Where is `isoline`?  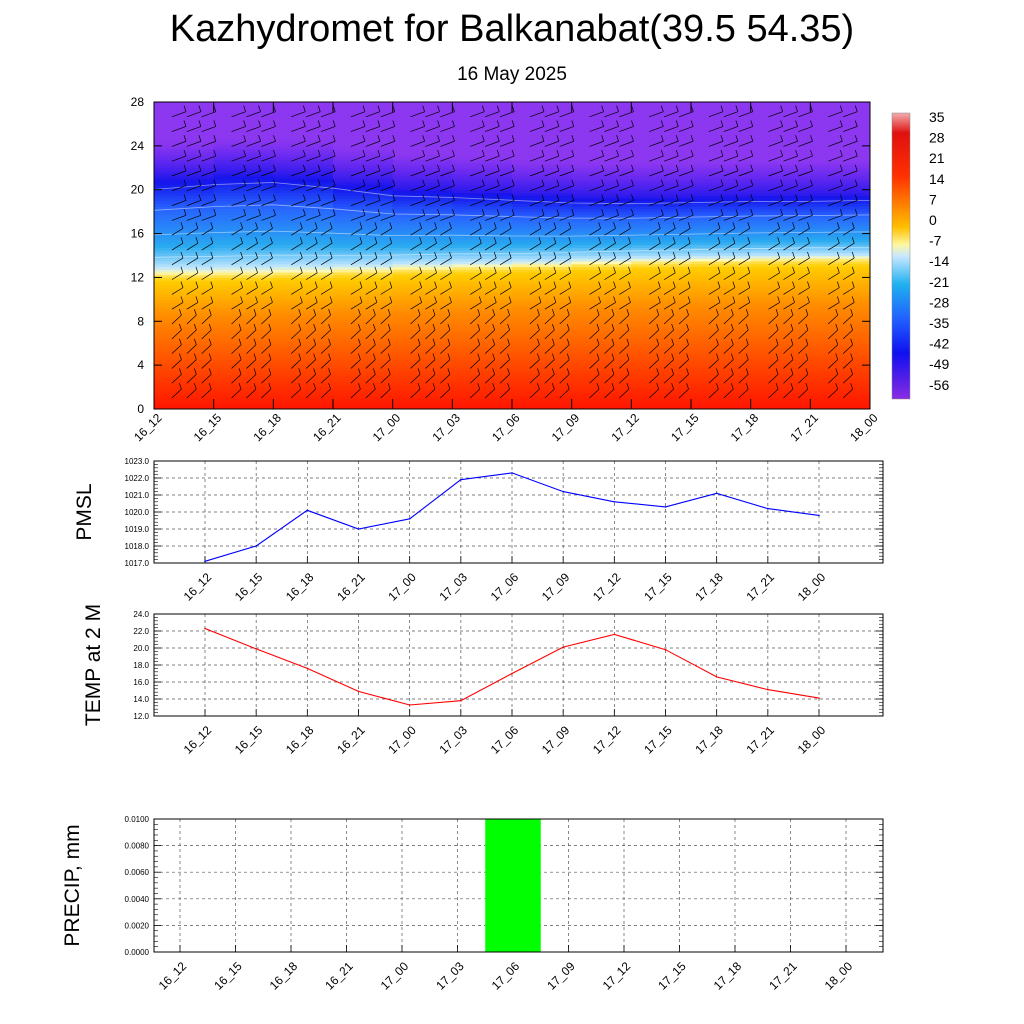
isoline is located at coordinates (512, 252).